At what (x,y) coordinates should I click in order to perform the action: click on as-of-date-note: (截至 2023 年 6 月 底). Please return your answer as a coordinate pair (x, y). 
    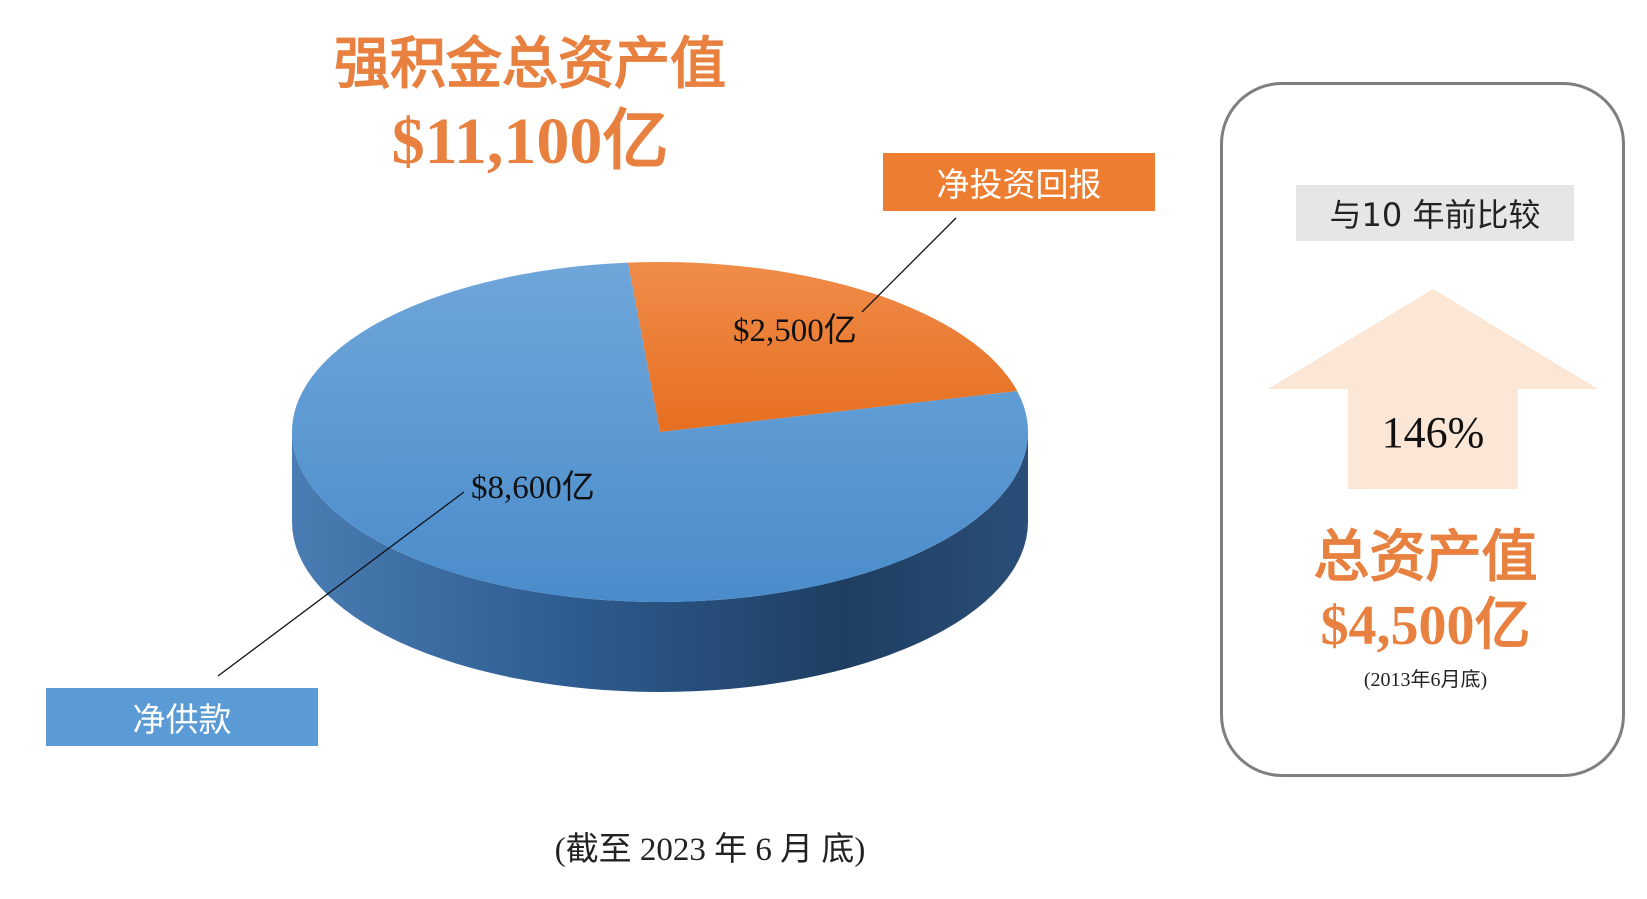
    Looking at the image, I should click on (710, 850).